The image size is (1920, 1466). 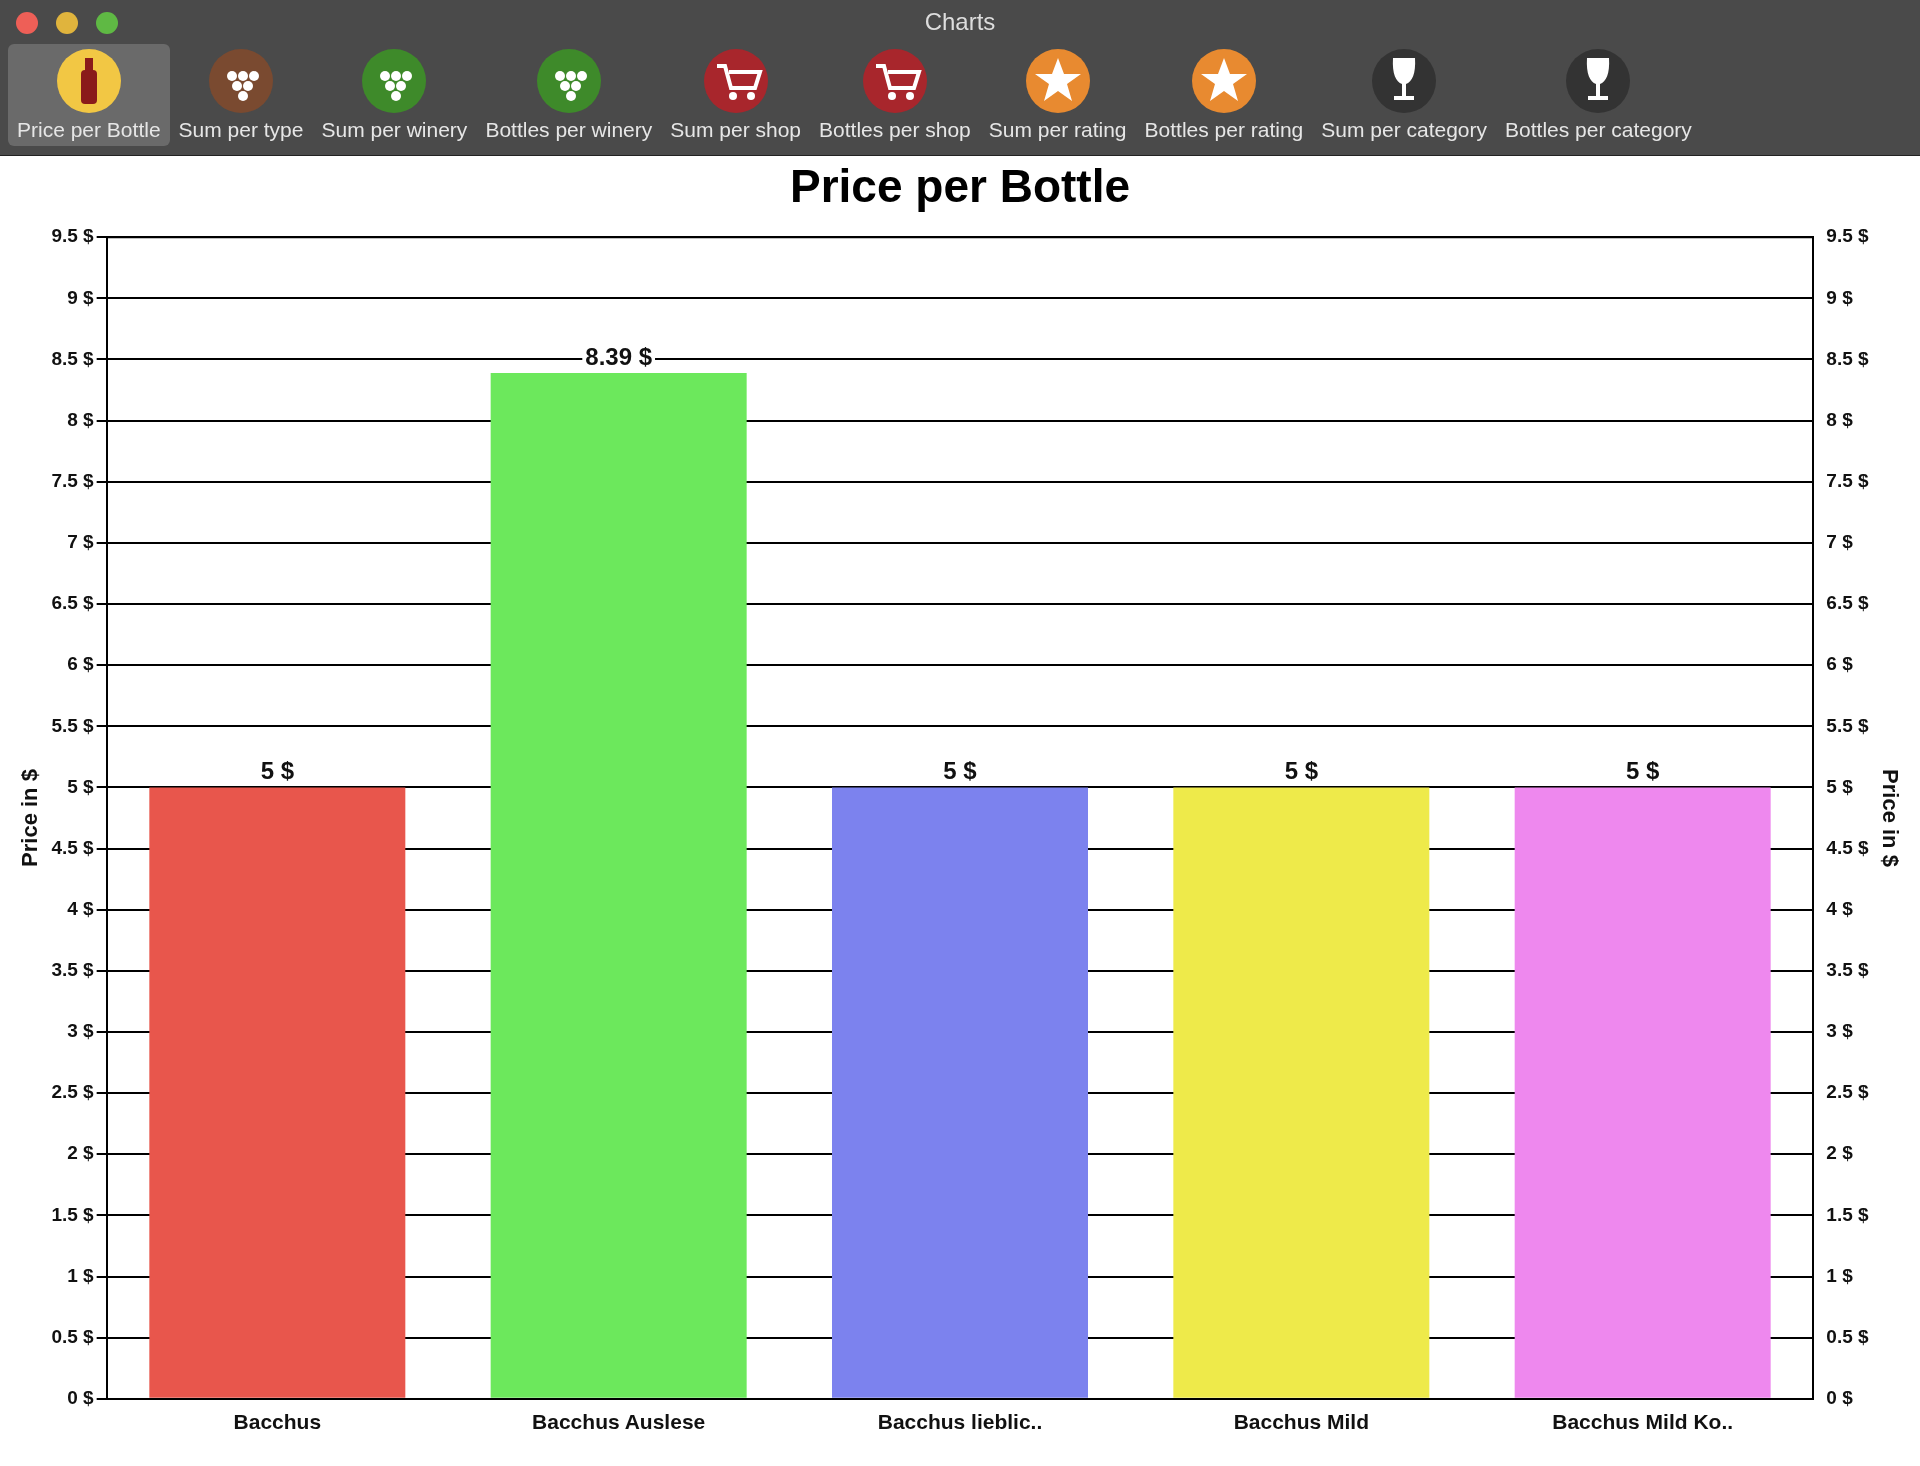 What do you see at coordinates (73, 236) in the screenshot?
I see `y-tick-label: 9.5 $` at bounding box center [73, 236].